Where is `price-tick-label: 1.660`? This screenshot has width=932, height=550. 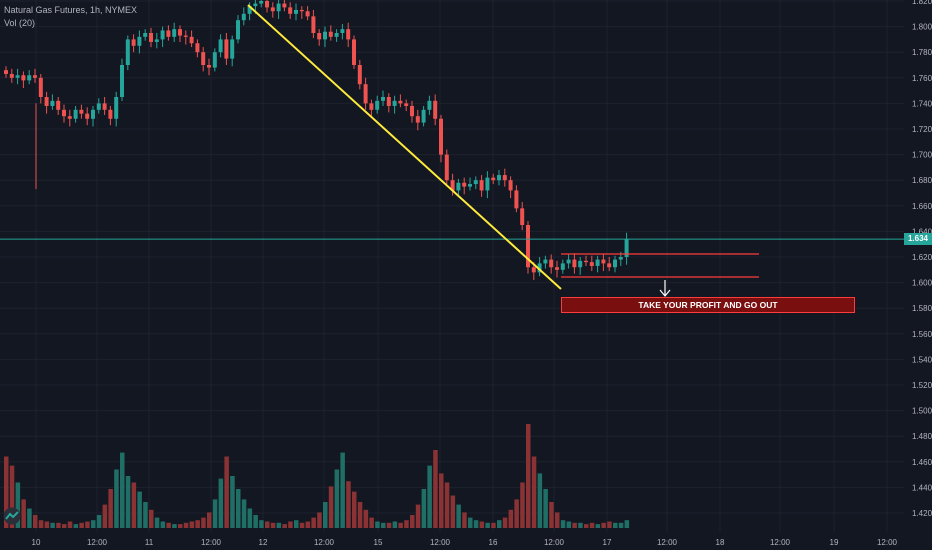 price-tick-label: 1.660 is located at coordinates (922, 206).